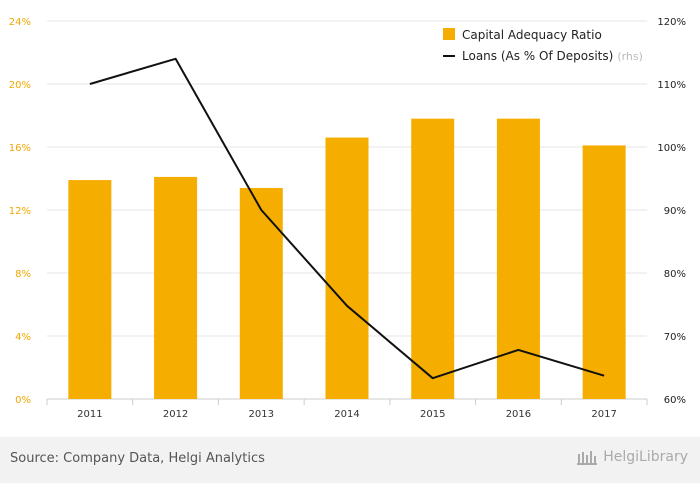 The width and height of the screenshot is (700, 483). I want to click on logo-text: HelgiLibrary, so click(645, 457).